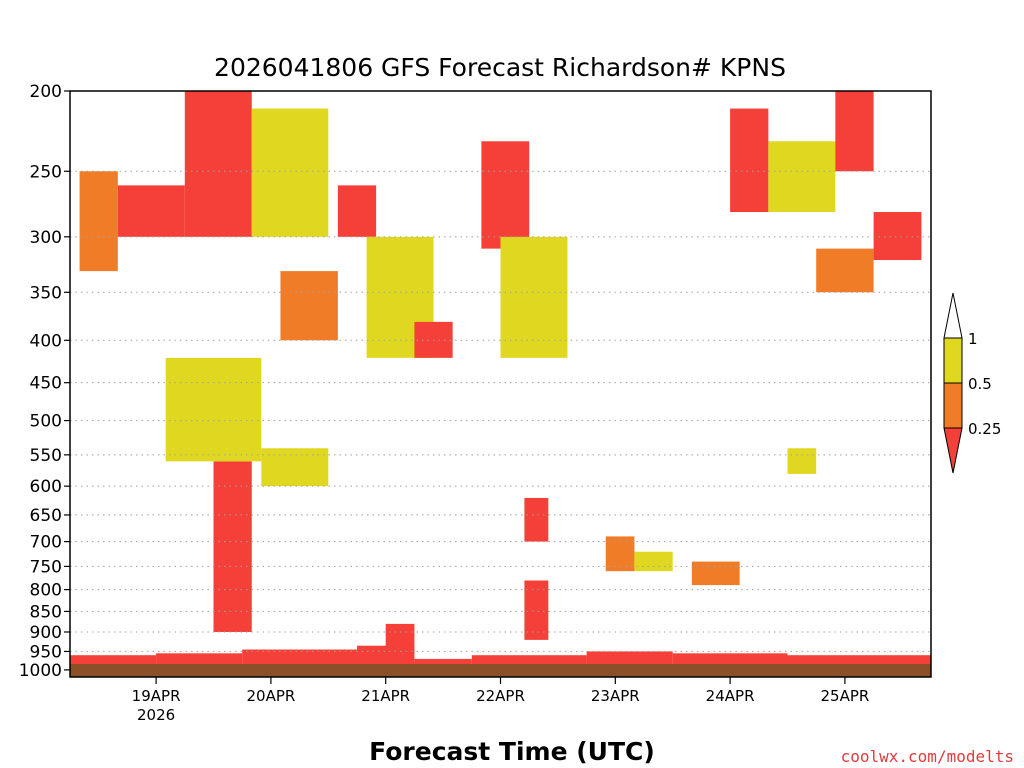  What do you see at coordinates (512, 751) in the screenshot?
I see `x-axis-title: Forecast Time (UTC)` at bounding box center [512, 751].